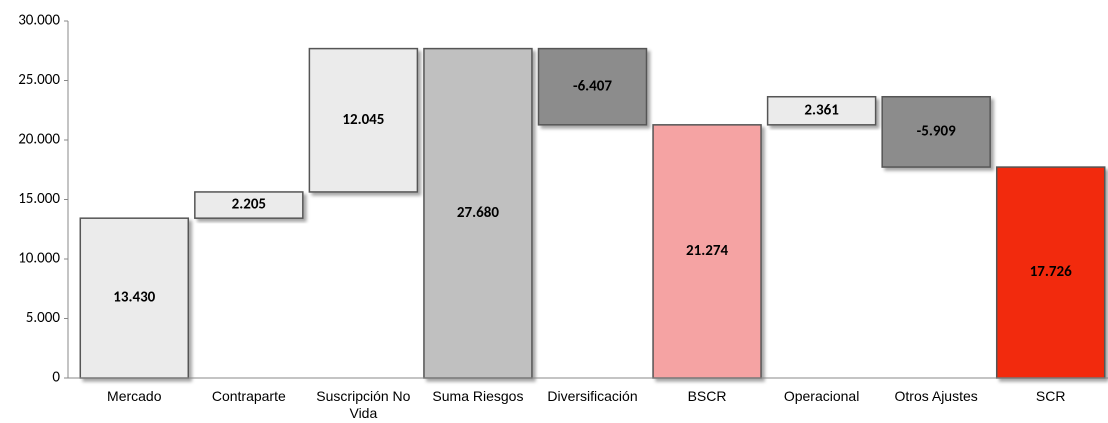  I want to click on y-tick-label: 15.000, so click(39, 199).